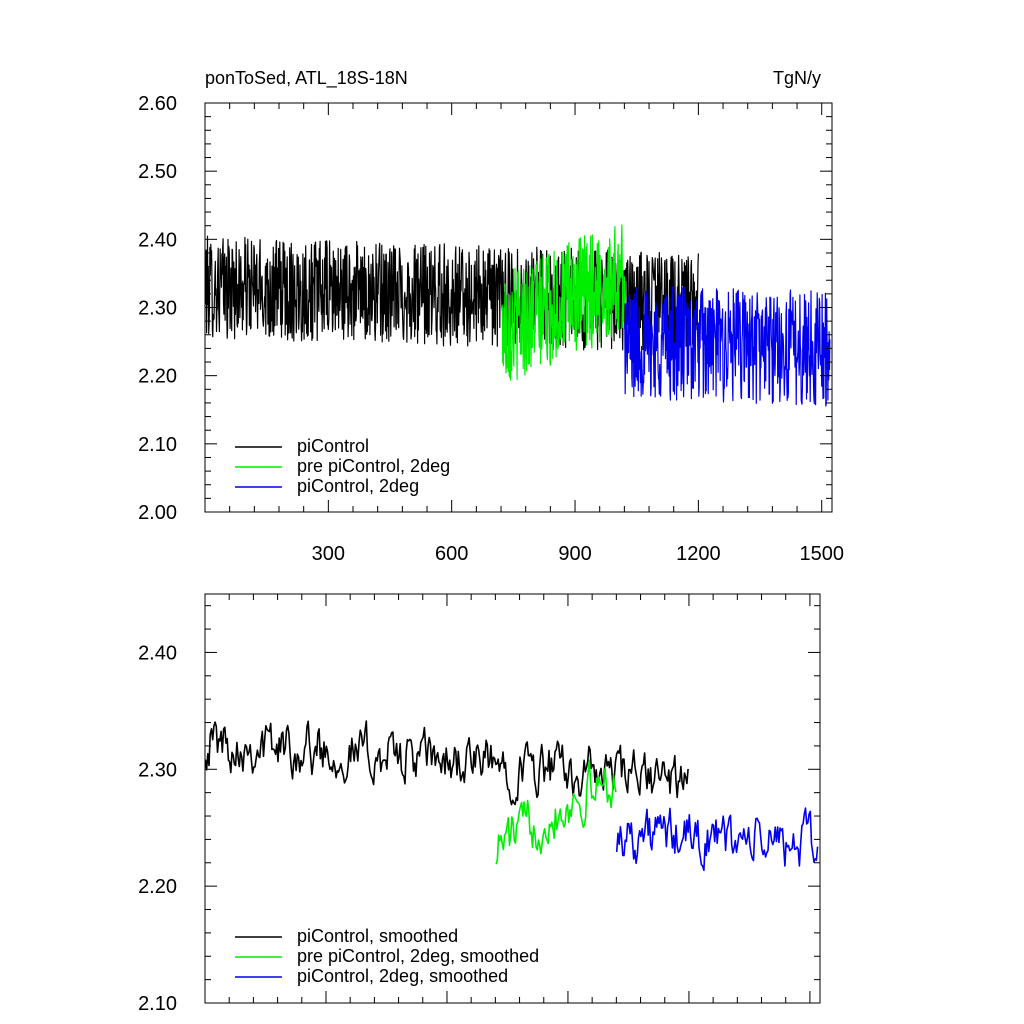  I want to click on legend-label-3: piControl, 2deg, so click(358, 486).